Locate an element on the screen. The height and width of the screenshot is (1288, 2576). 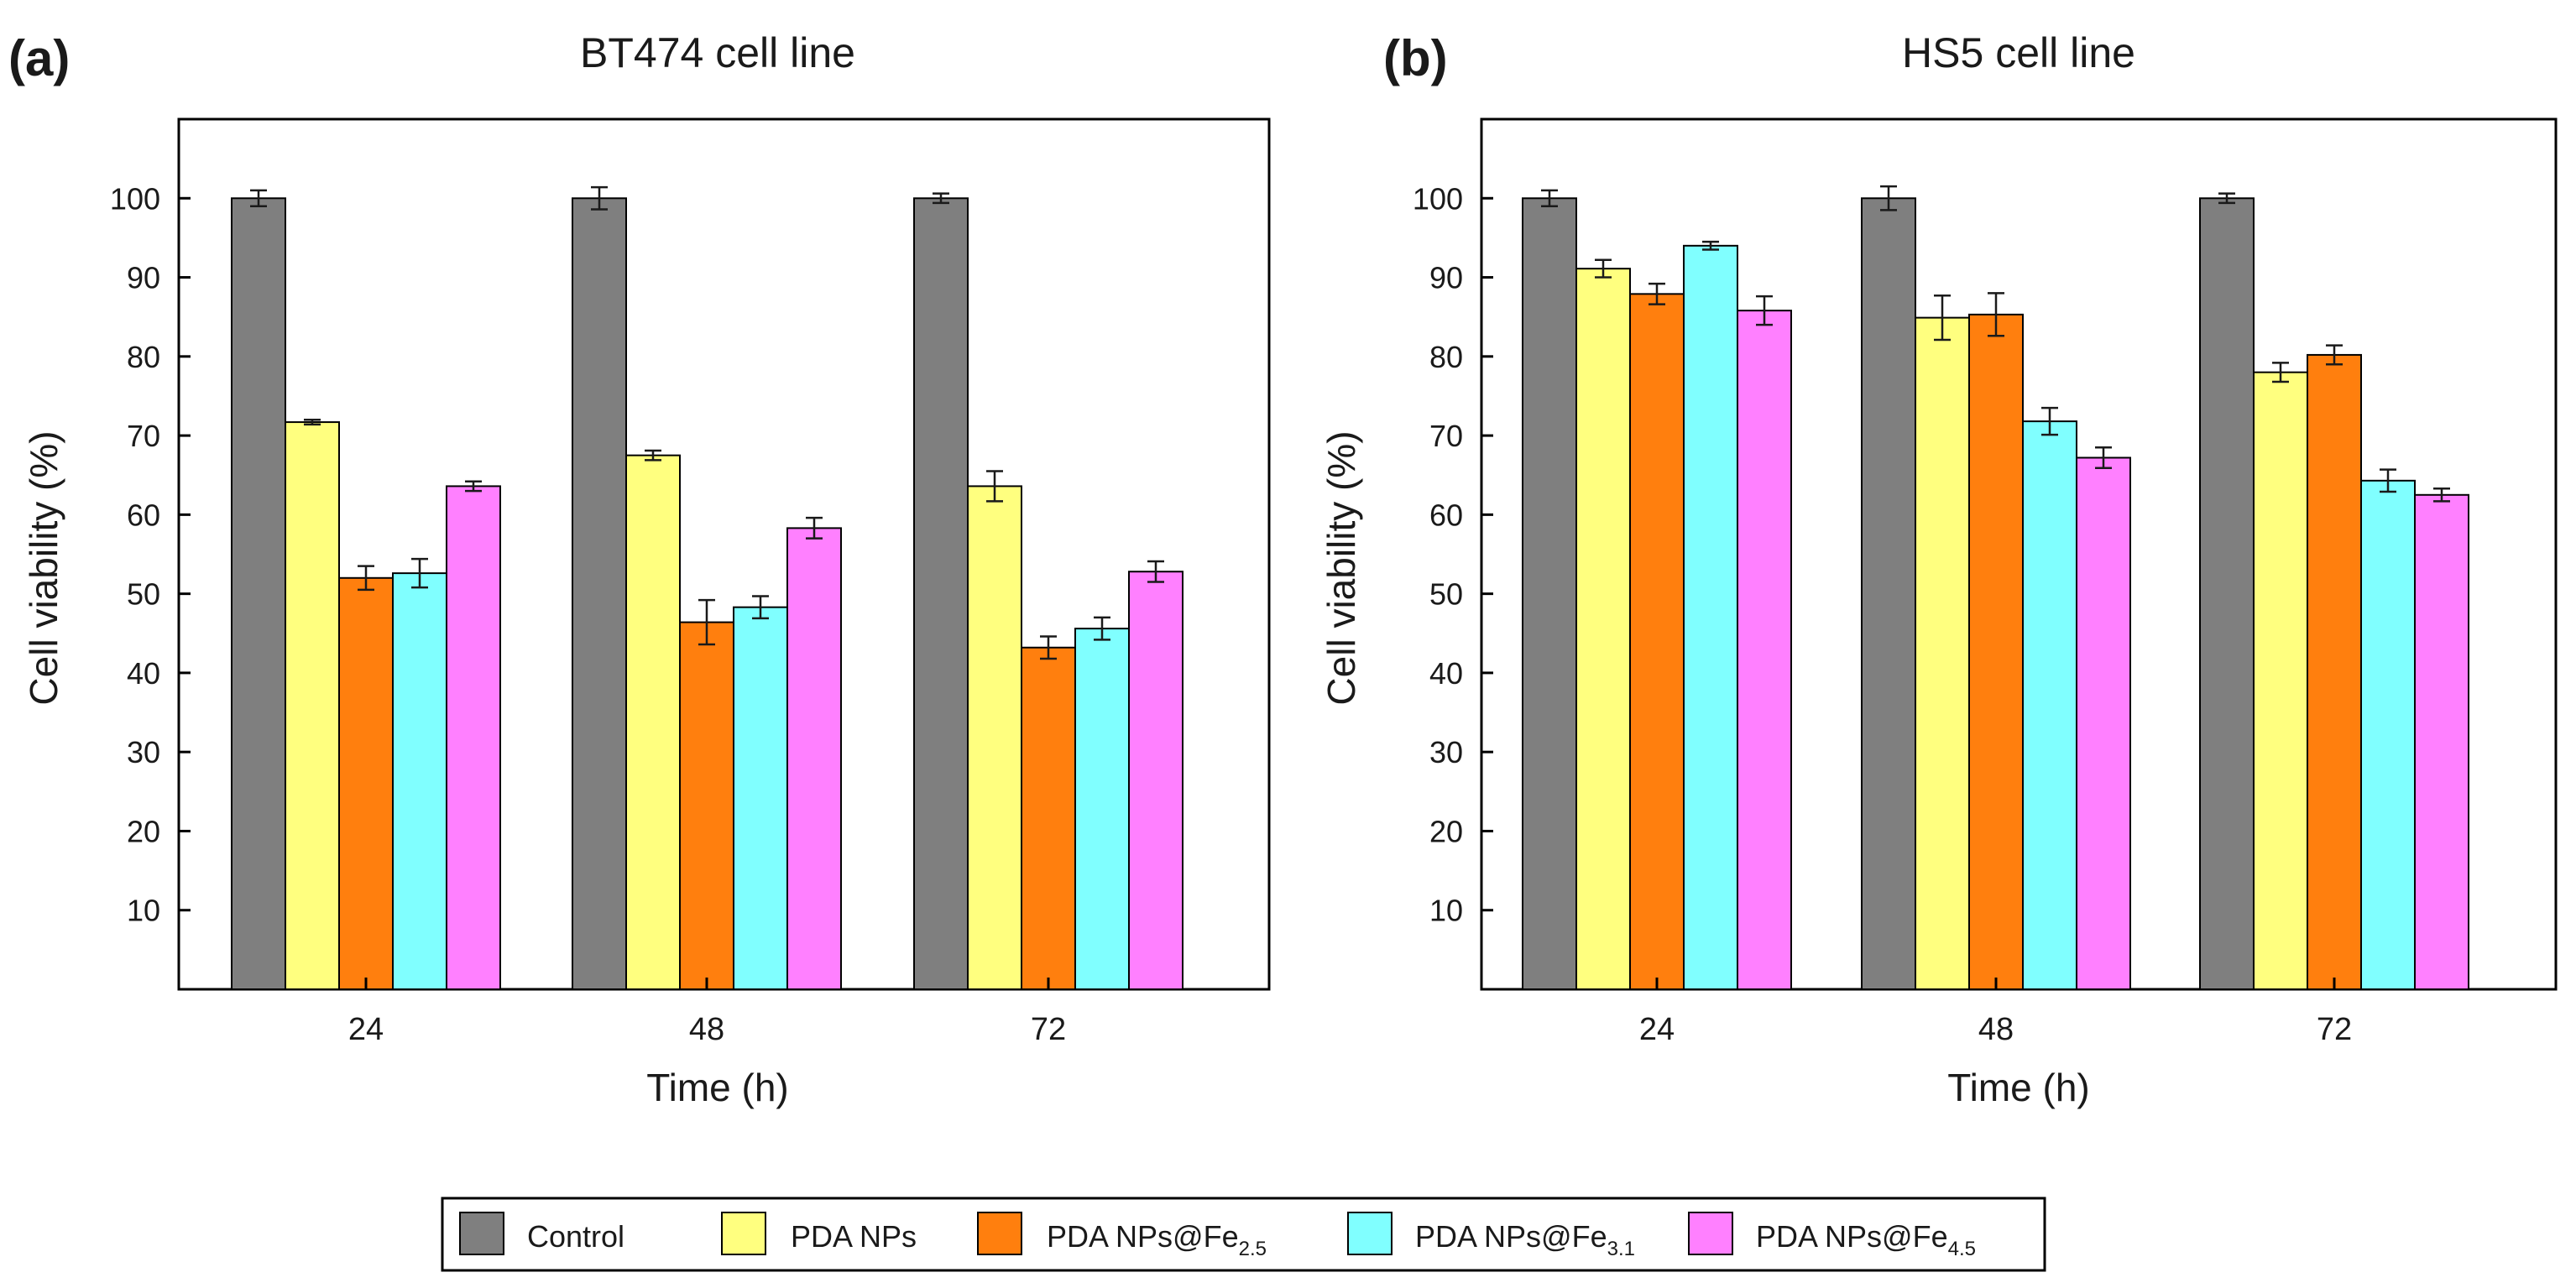
legend-swatch-pda-nps is located at coordinates (743, 1233).